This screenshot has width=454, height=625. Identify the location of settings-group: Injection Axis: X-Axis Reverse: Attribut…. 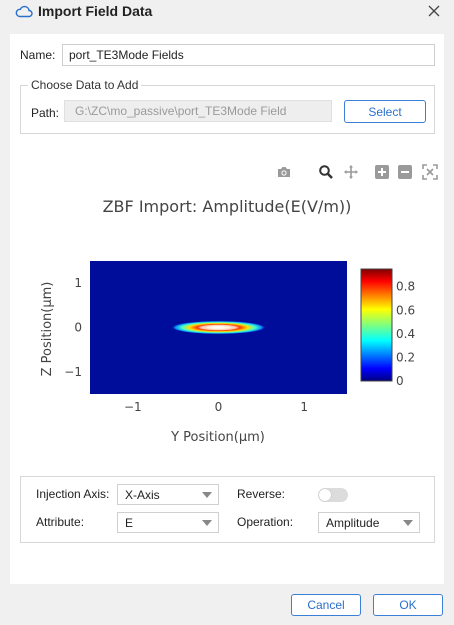
(227, 509).